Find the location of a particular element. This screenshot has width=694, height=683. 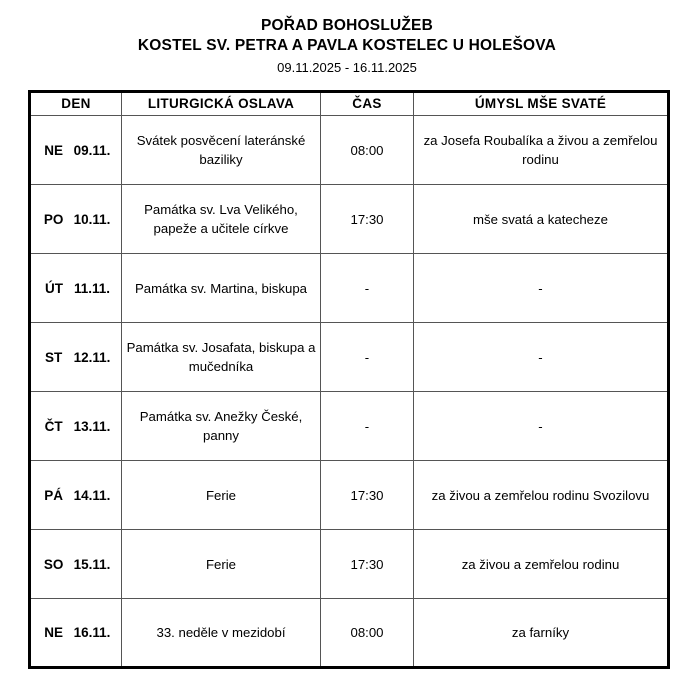

day-date: 16.11. is located at coordinates (92, 632).